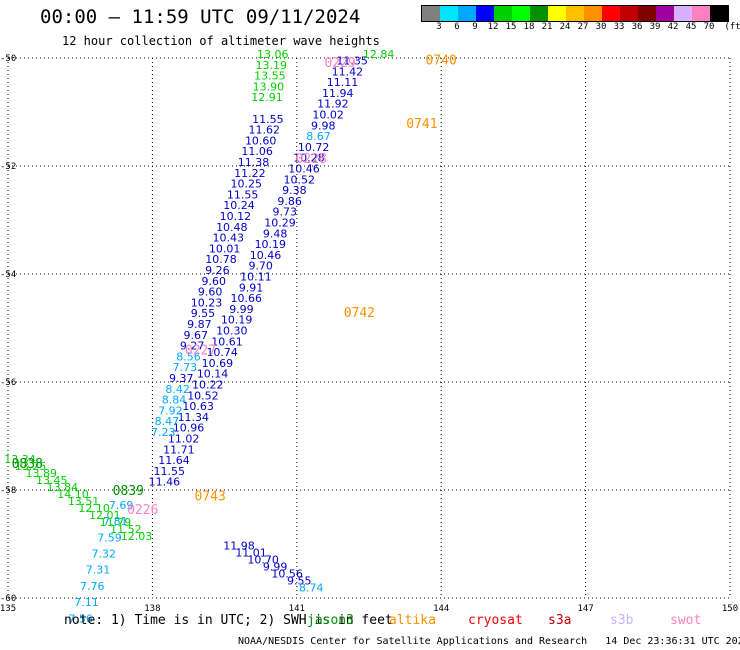 The image size is (740, 650). I want to click on wave-height-label: 7.81, so click(115, 521).